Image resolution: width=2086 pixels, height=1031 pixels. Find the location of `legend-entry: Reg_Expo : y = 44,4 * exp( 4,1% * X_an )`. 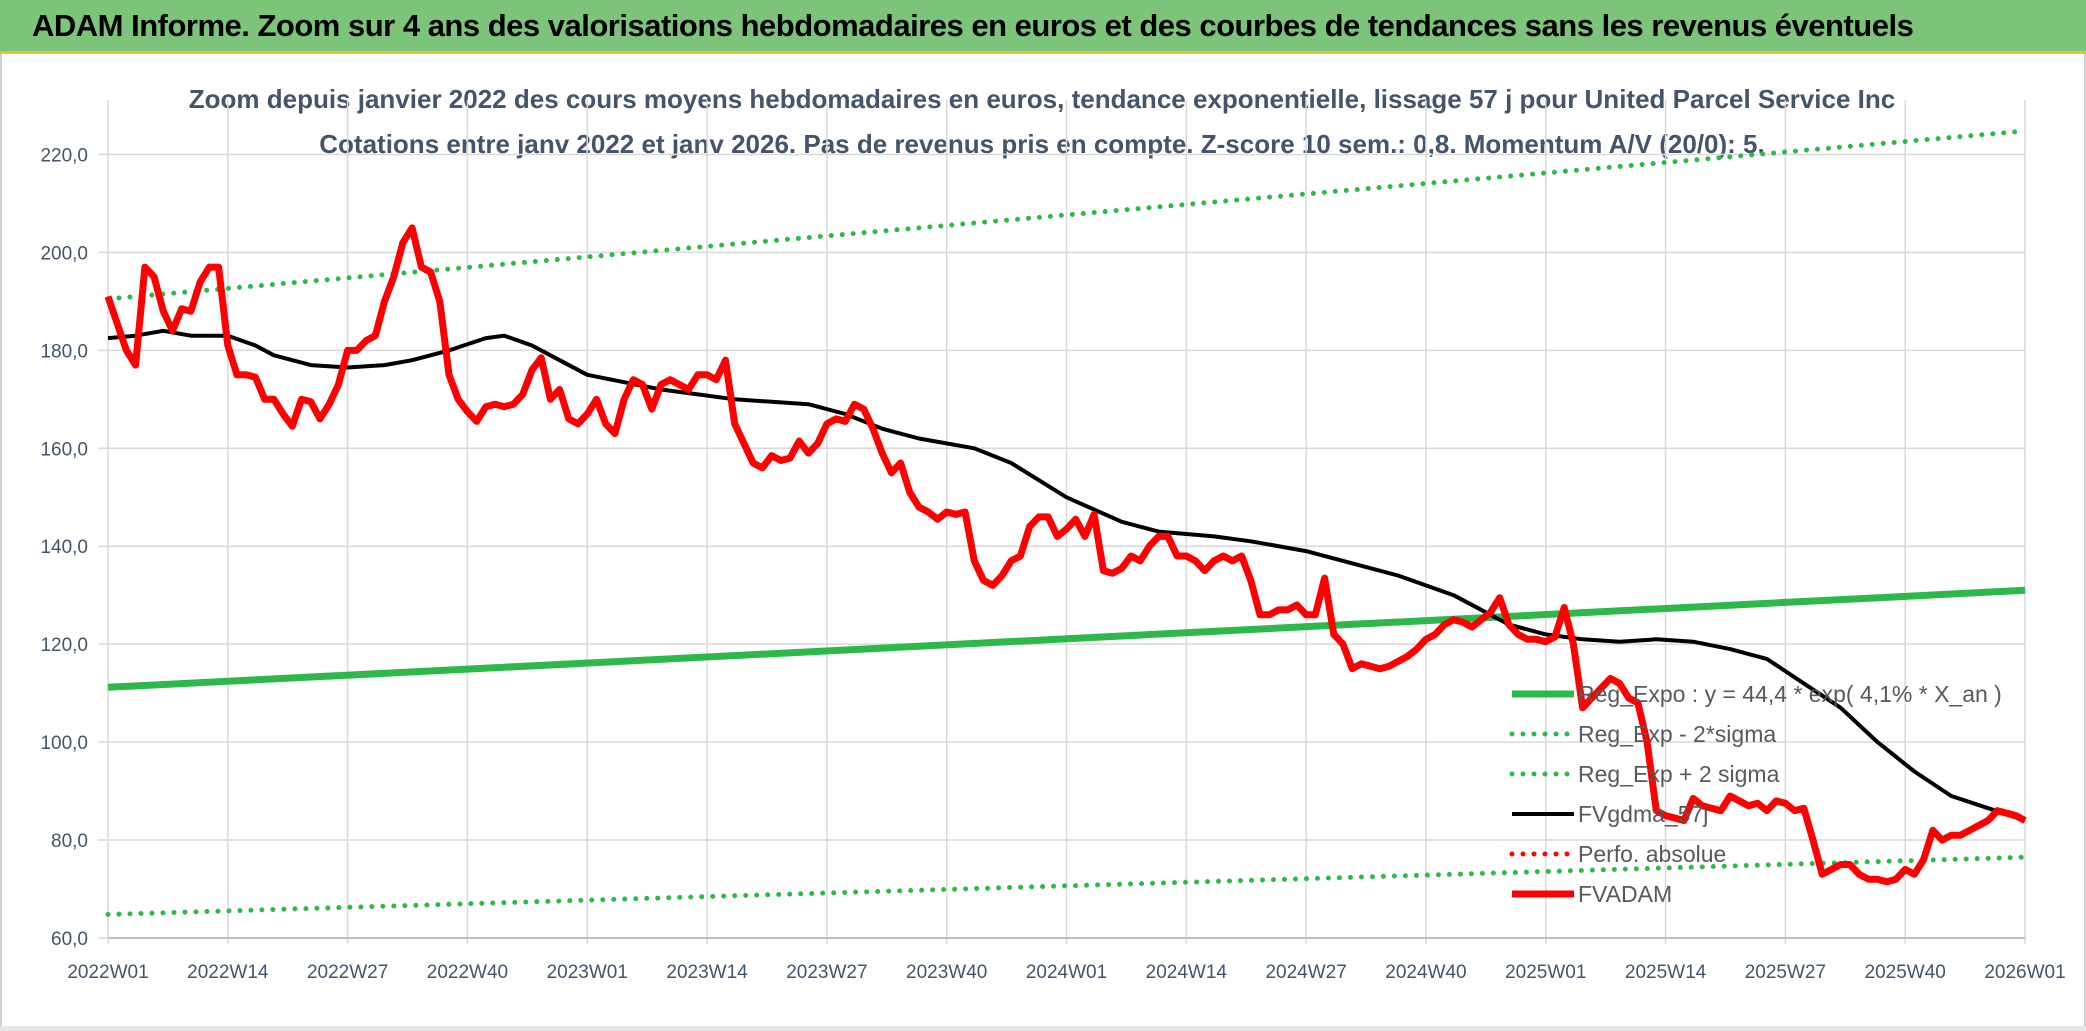

legend-entry: Reg_Expo : y = 44,4 * exp( 4,1% * X_an ) is located at coordinates (1790, 694).